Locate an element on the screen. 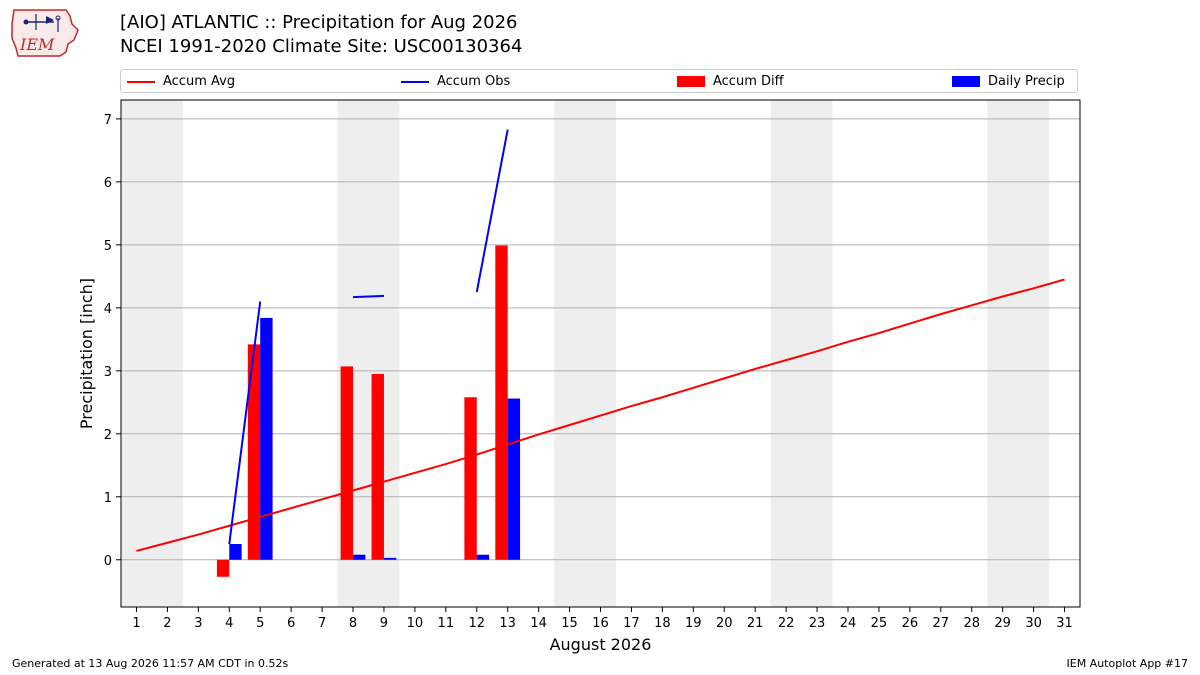  x-tick-label-8: 8 is located at coordinates (353, 623).